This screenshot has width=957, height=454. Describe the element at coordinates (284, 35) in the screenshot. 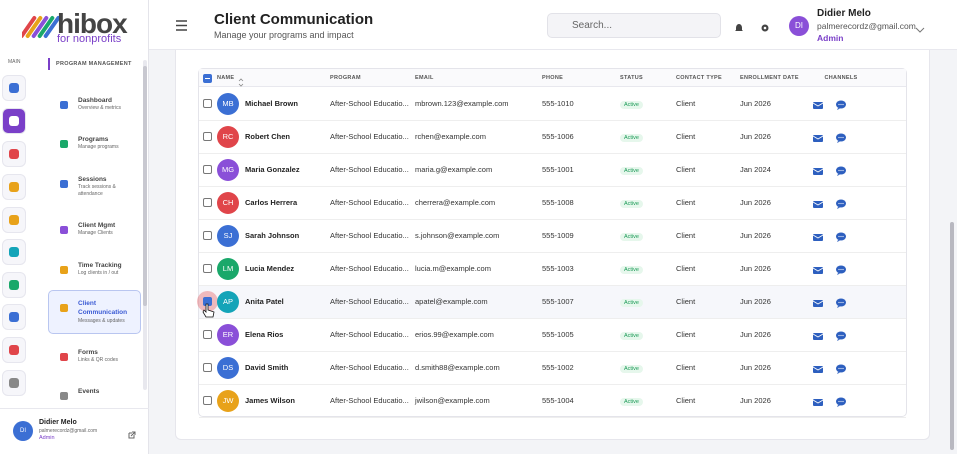

I see `page-subtitle: Manage your programs and impact` at that location.